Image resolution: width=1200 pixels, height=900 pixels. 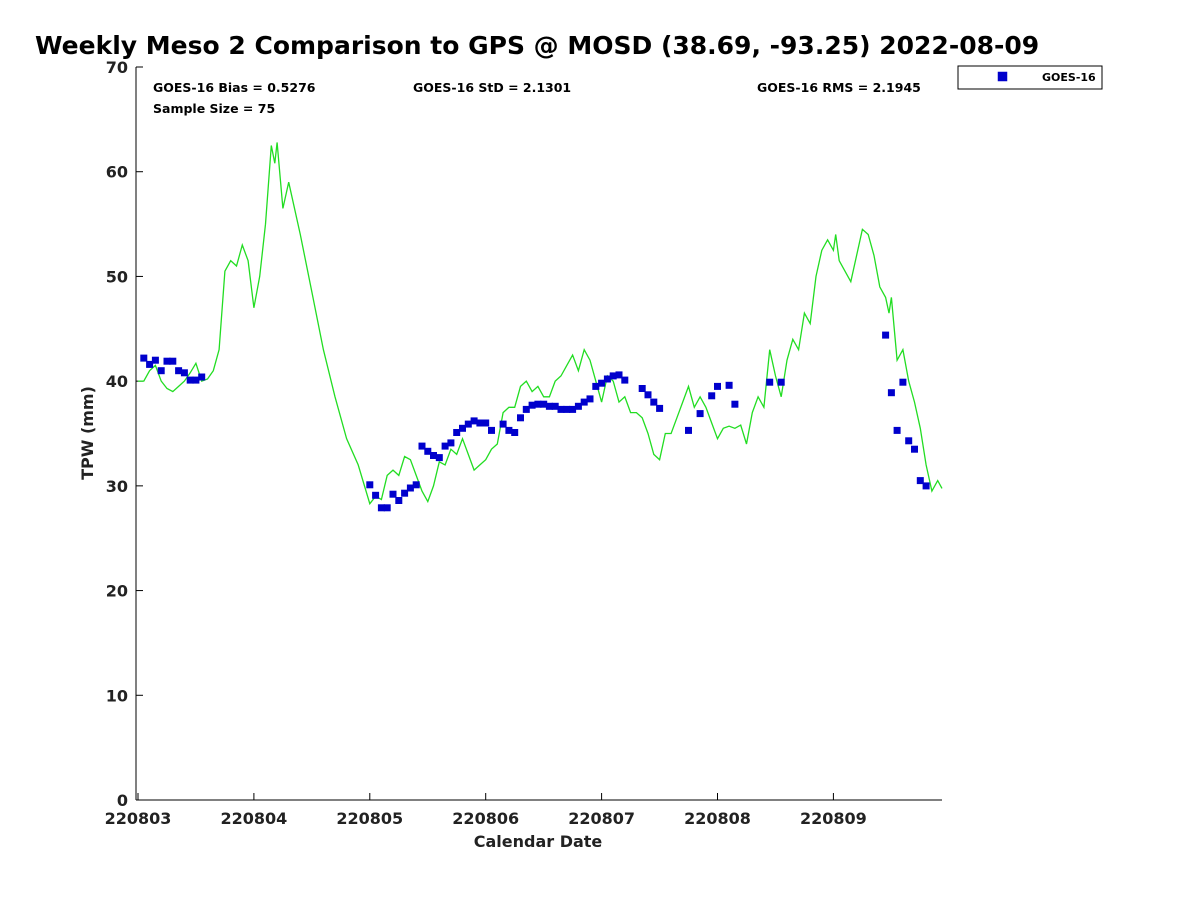 What do you see at coordinates (254, 818) in the screenshot?
I see `x-tick-label: 220804` at bounding box center [254, 818].